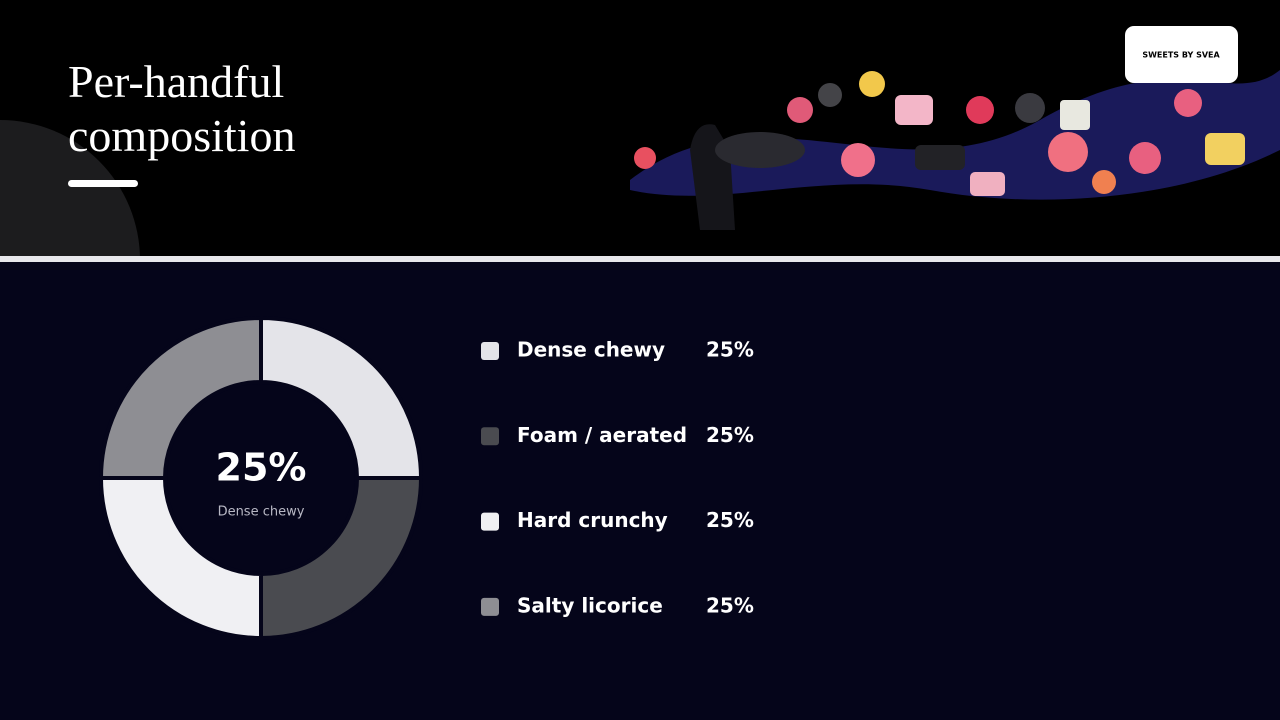  Describe the element at coordinates (955, 150) in the screenshot. I see `candy-image` at that location.